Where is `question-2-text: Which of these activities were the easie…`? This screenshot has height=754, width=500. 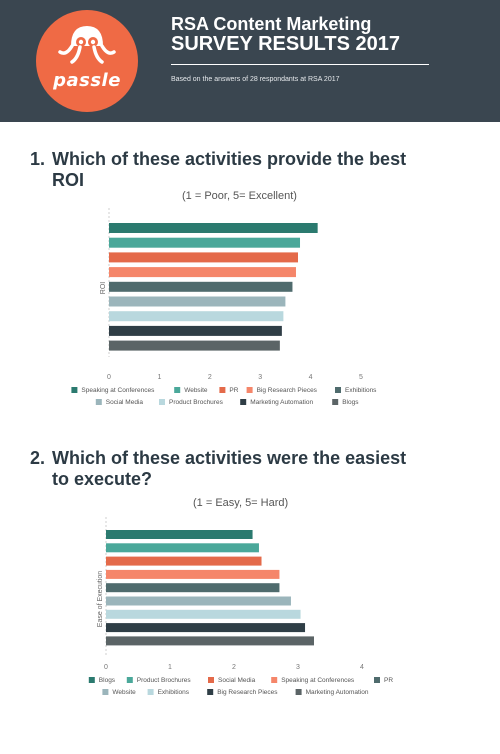
question-2-text: Which of these activities were the easie… is located at coordinates (229, 468).